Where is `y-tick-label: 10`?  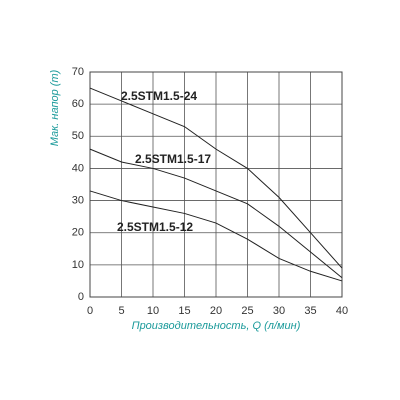
y-tick-label: 10 is located at coordinates (78, 265).